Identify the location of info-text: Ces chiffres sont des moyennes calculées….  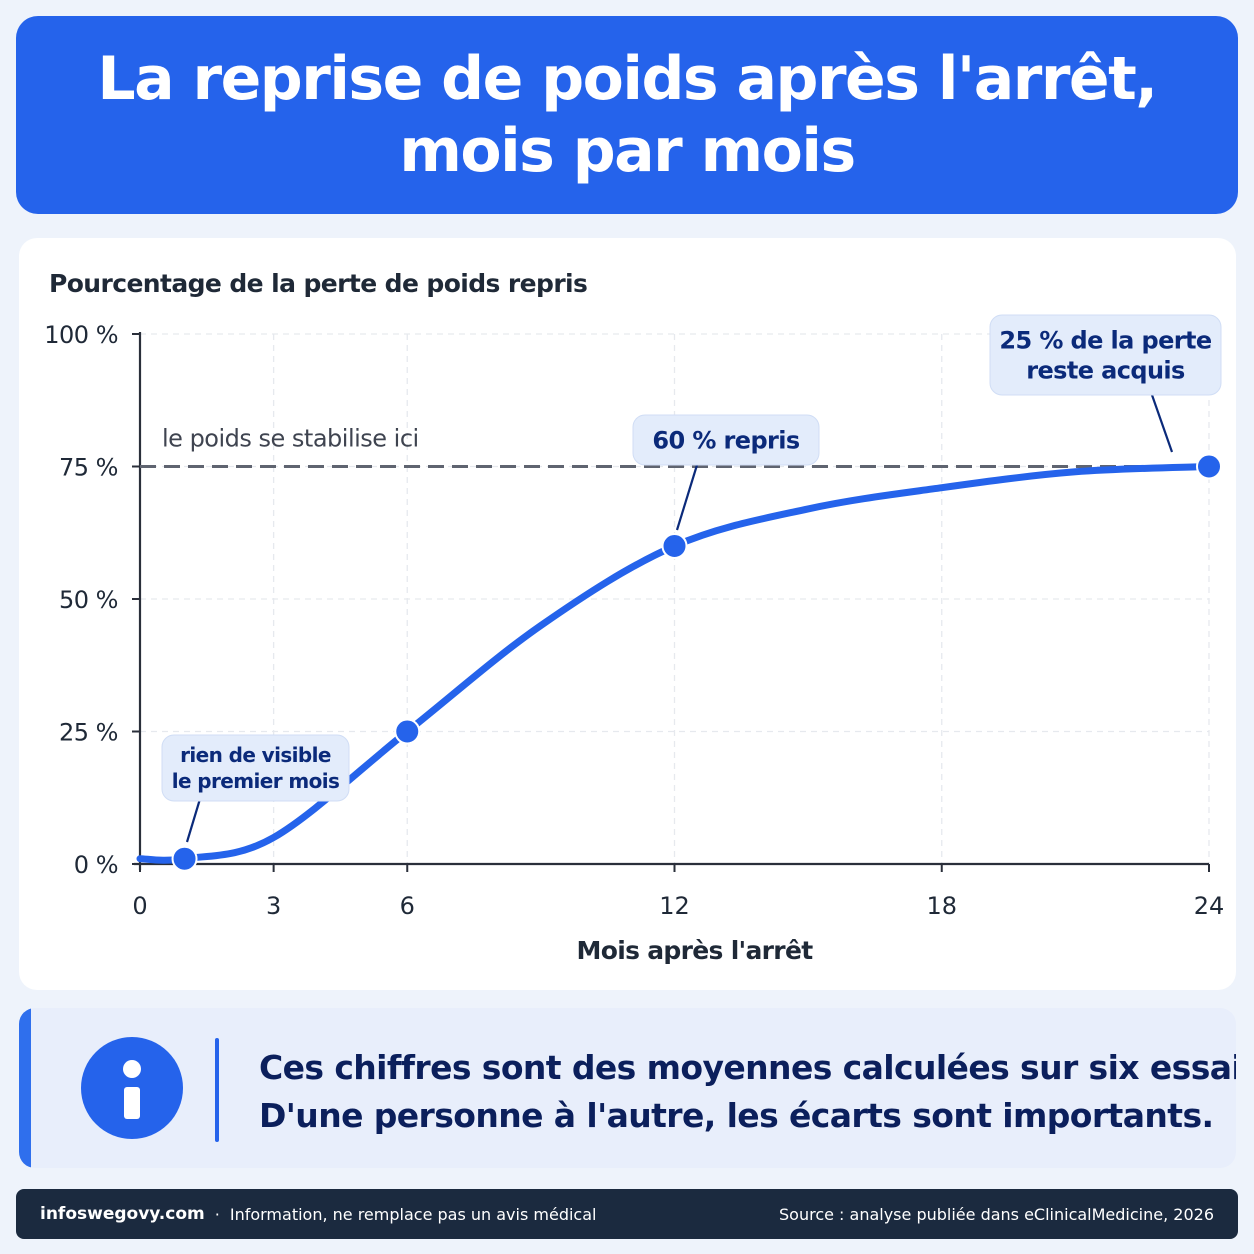
(747, 1092).